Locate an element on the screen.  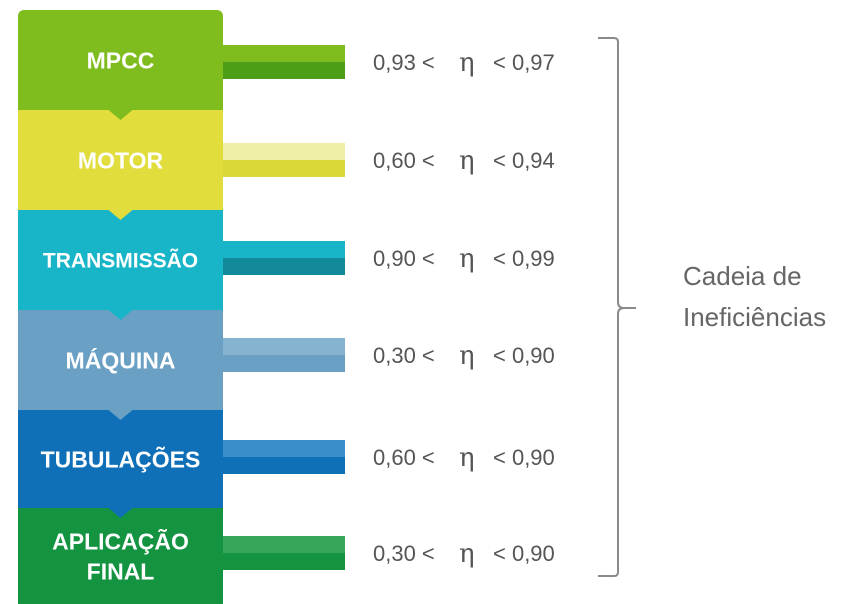
stage-label-motor: MOTOR is located at coordinates (121, 160).